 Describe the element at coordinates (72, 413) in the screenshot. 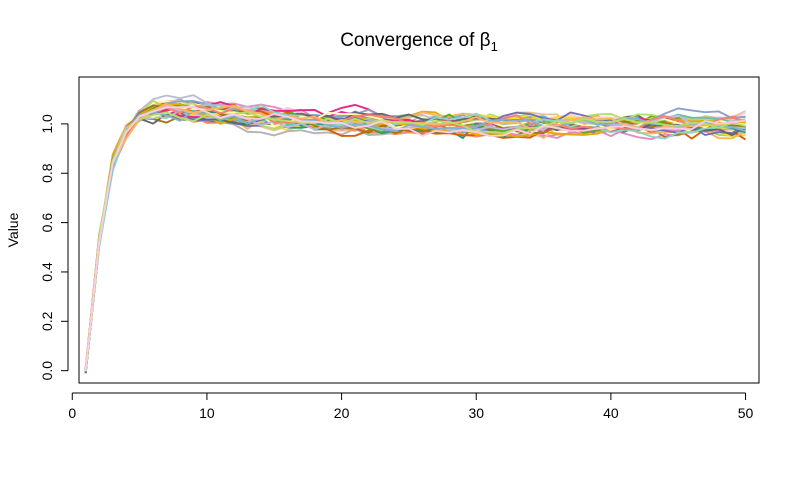

I see `x-tick-label: 0` at that location.